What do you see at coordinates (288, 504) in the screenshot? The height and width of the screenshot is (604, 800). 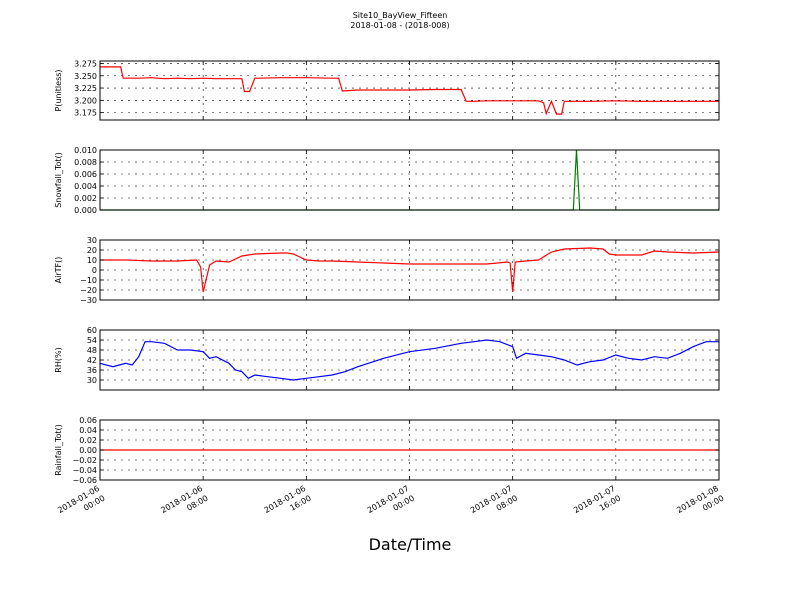 I see `x-tick-label: 2018-01-0616:00` at bounding box center [288, 504].